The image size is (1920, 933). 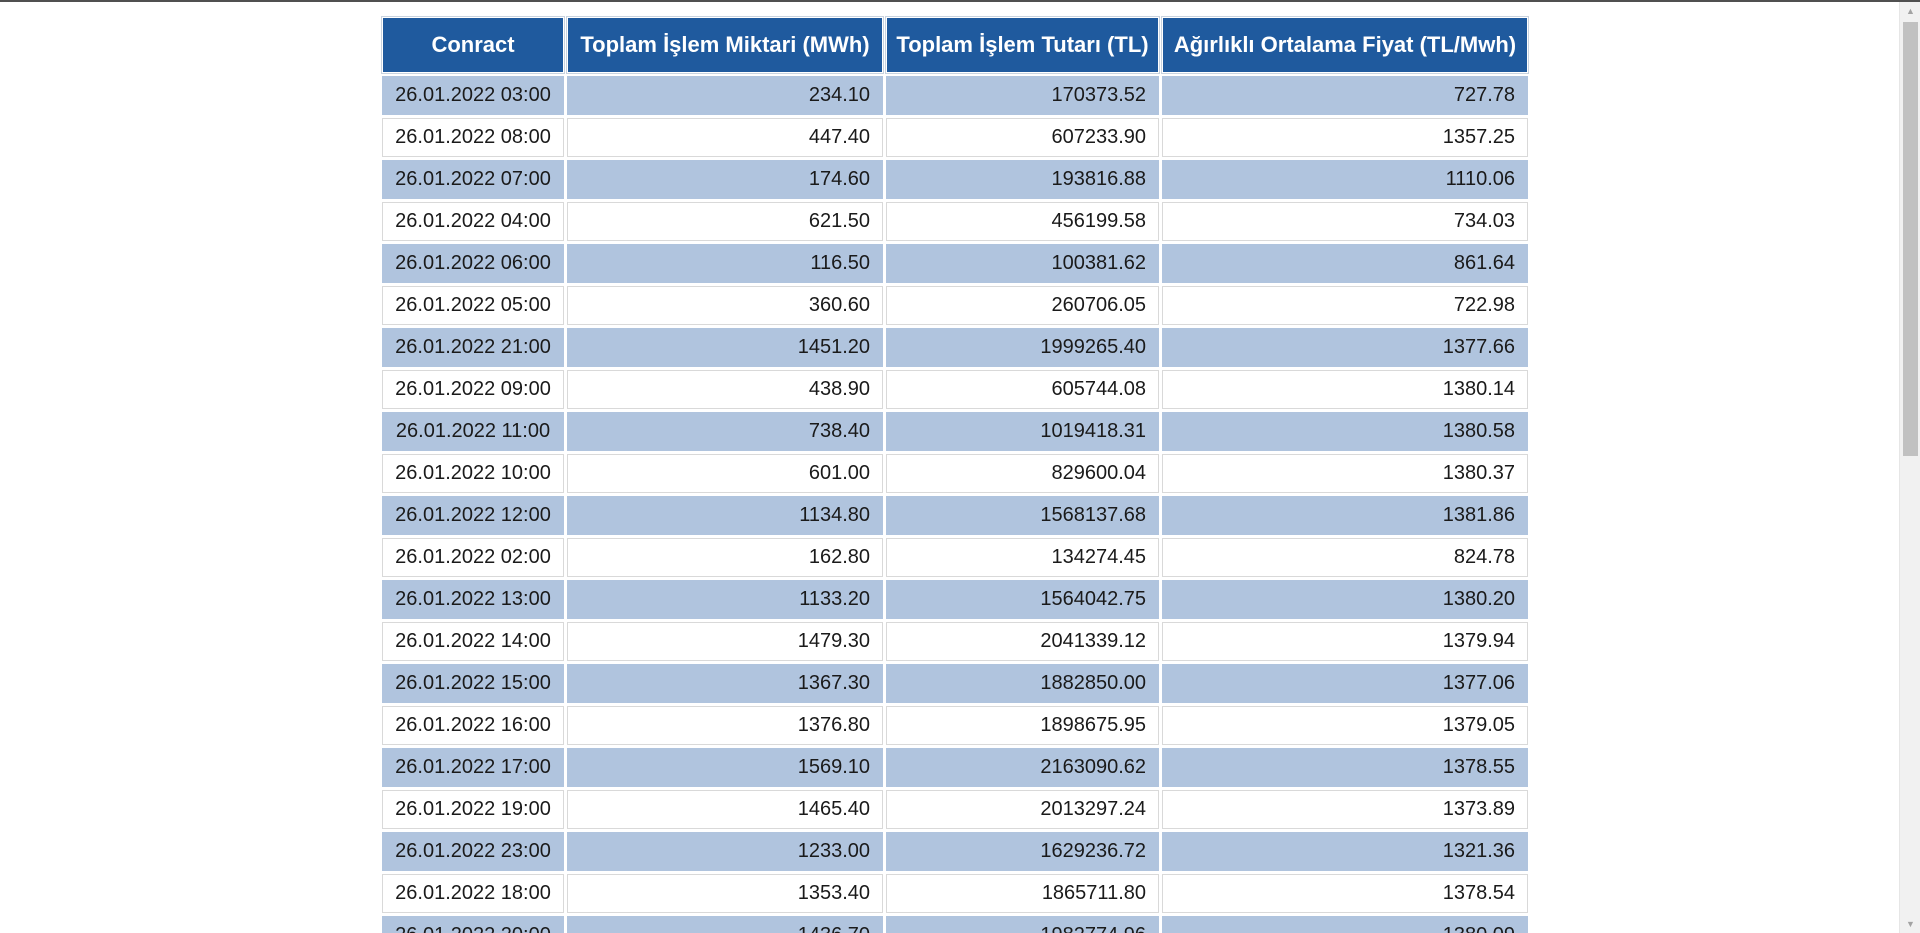 I want to click on cell-contract: 26.01.2022 10:00, so click(x=473, y=473).